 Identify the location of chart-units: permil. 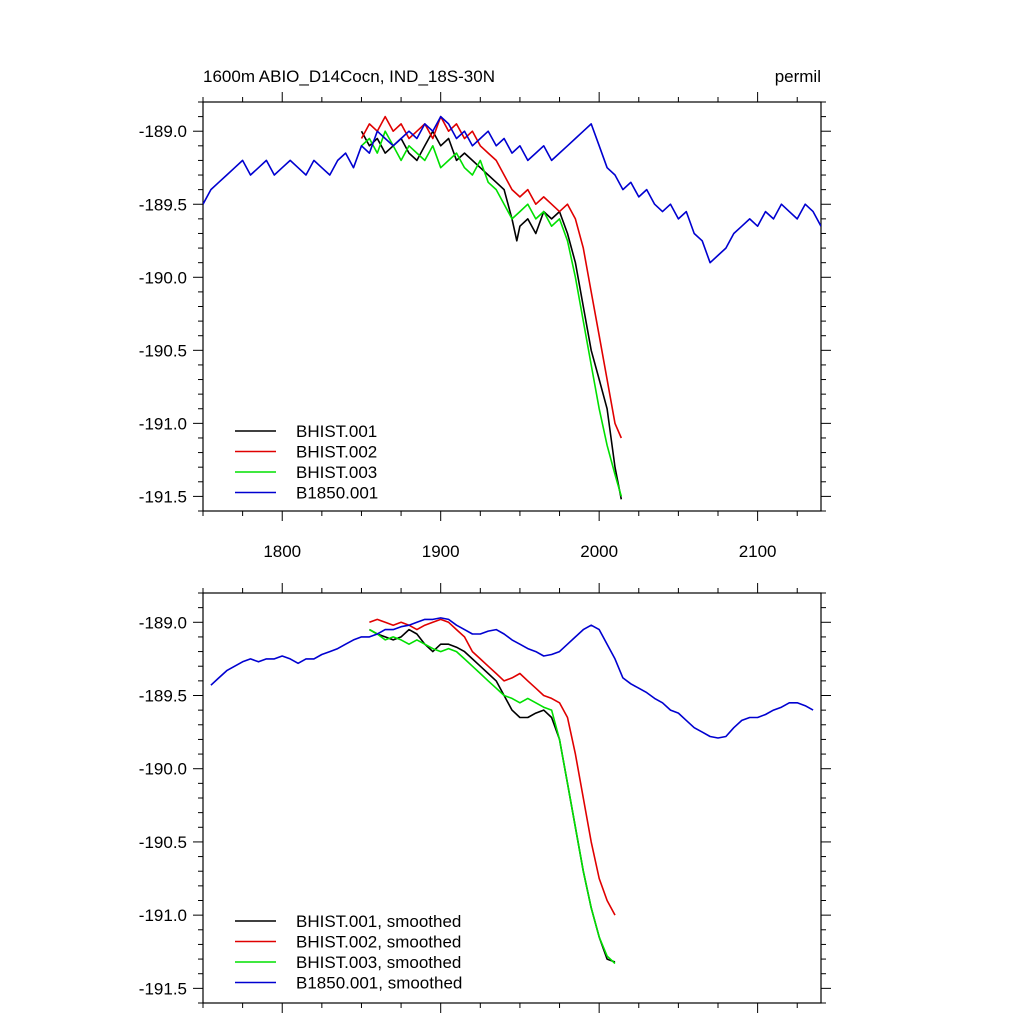
(798, 76).